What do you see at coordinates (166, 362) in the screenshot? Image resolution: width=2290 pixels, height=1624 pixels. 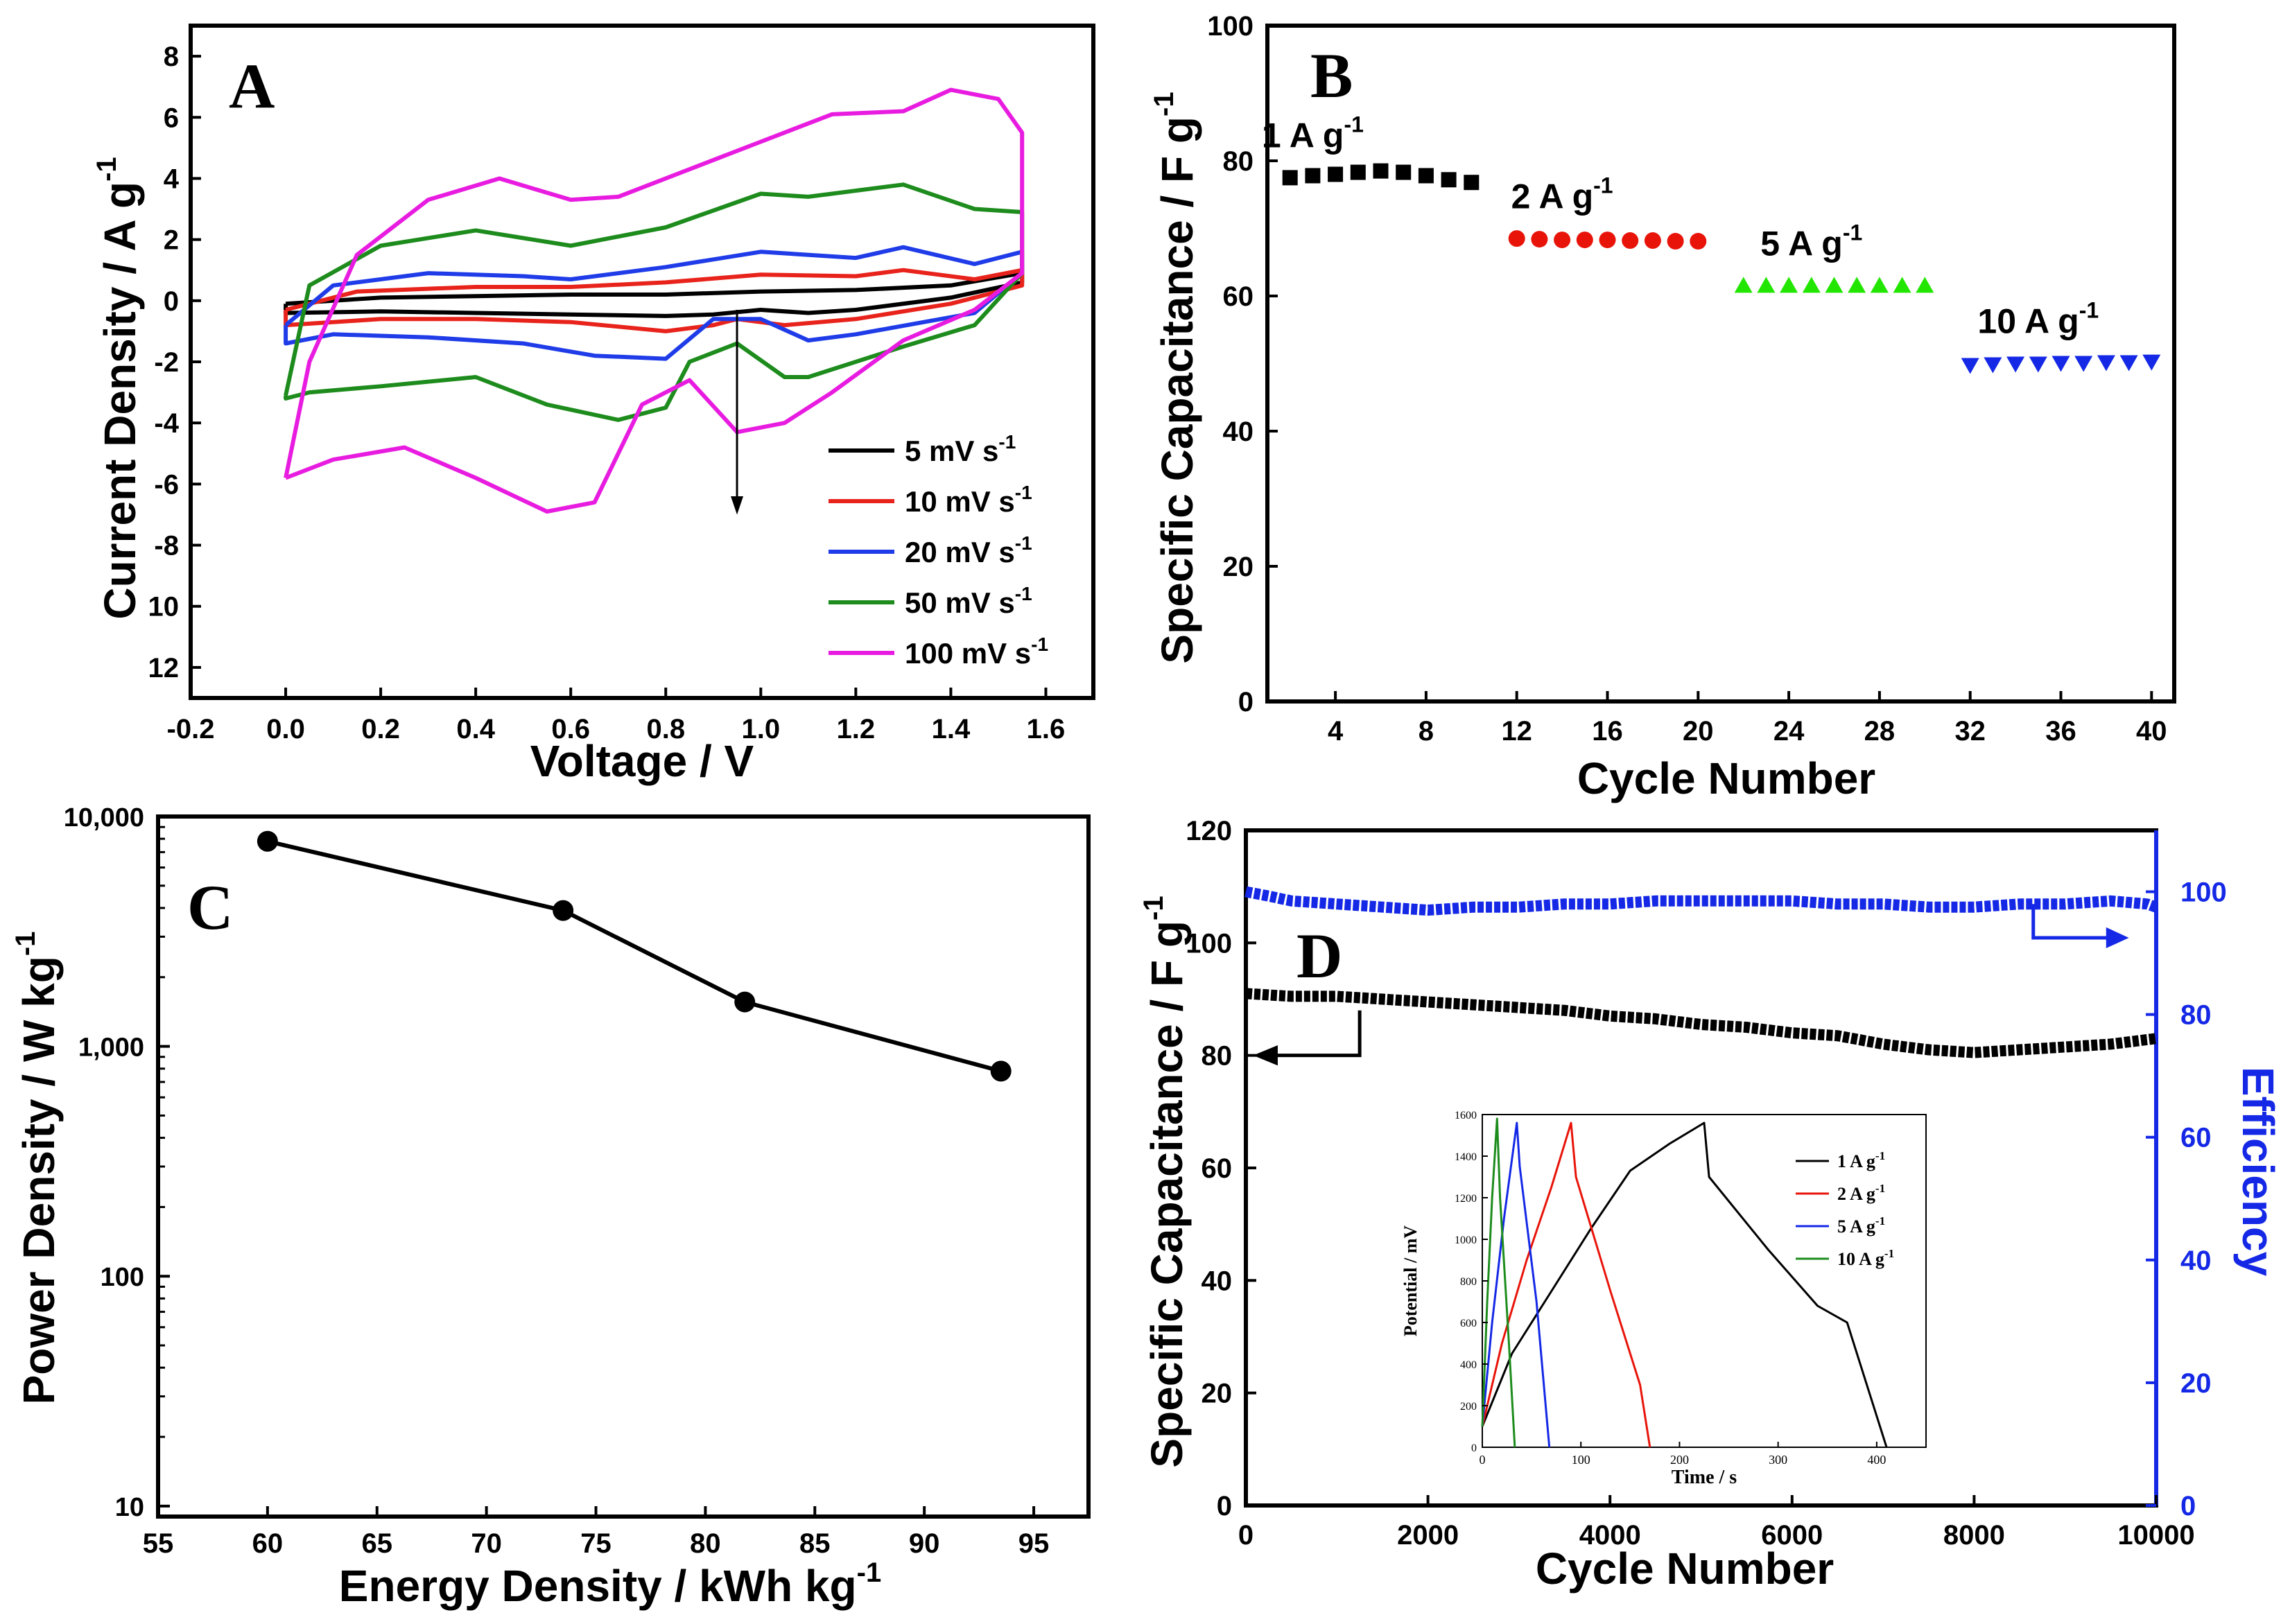 I see `panel-a-ytick-label: -2` at bounding box center [166, 362].